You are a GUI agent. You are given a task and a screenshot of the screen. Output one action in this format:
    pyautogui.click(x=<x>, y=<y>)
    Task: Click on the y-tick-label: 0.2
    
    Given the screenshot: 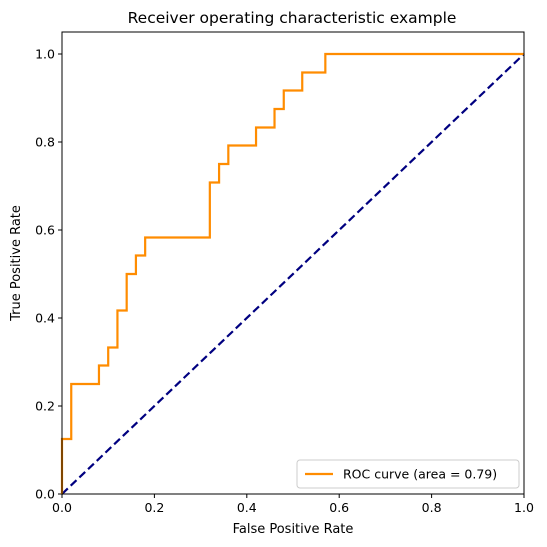 What is the action you would take?
    pyautogui.click(x=45, y=406)
    